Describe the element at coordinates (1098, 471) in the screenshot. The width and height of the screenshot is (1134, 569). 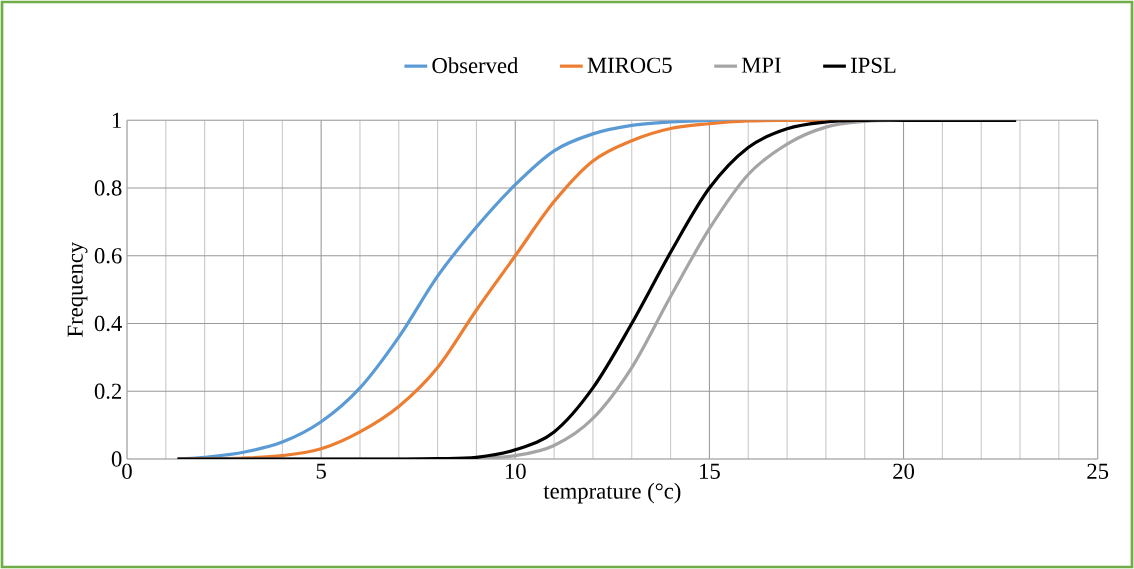
I see `x-tick-label: 25` at that location.